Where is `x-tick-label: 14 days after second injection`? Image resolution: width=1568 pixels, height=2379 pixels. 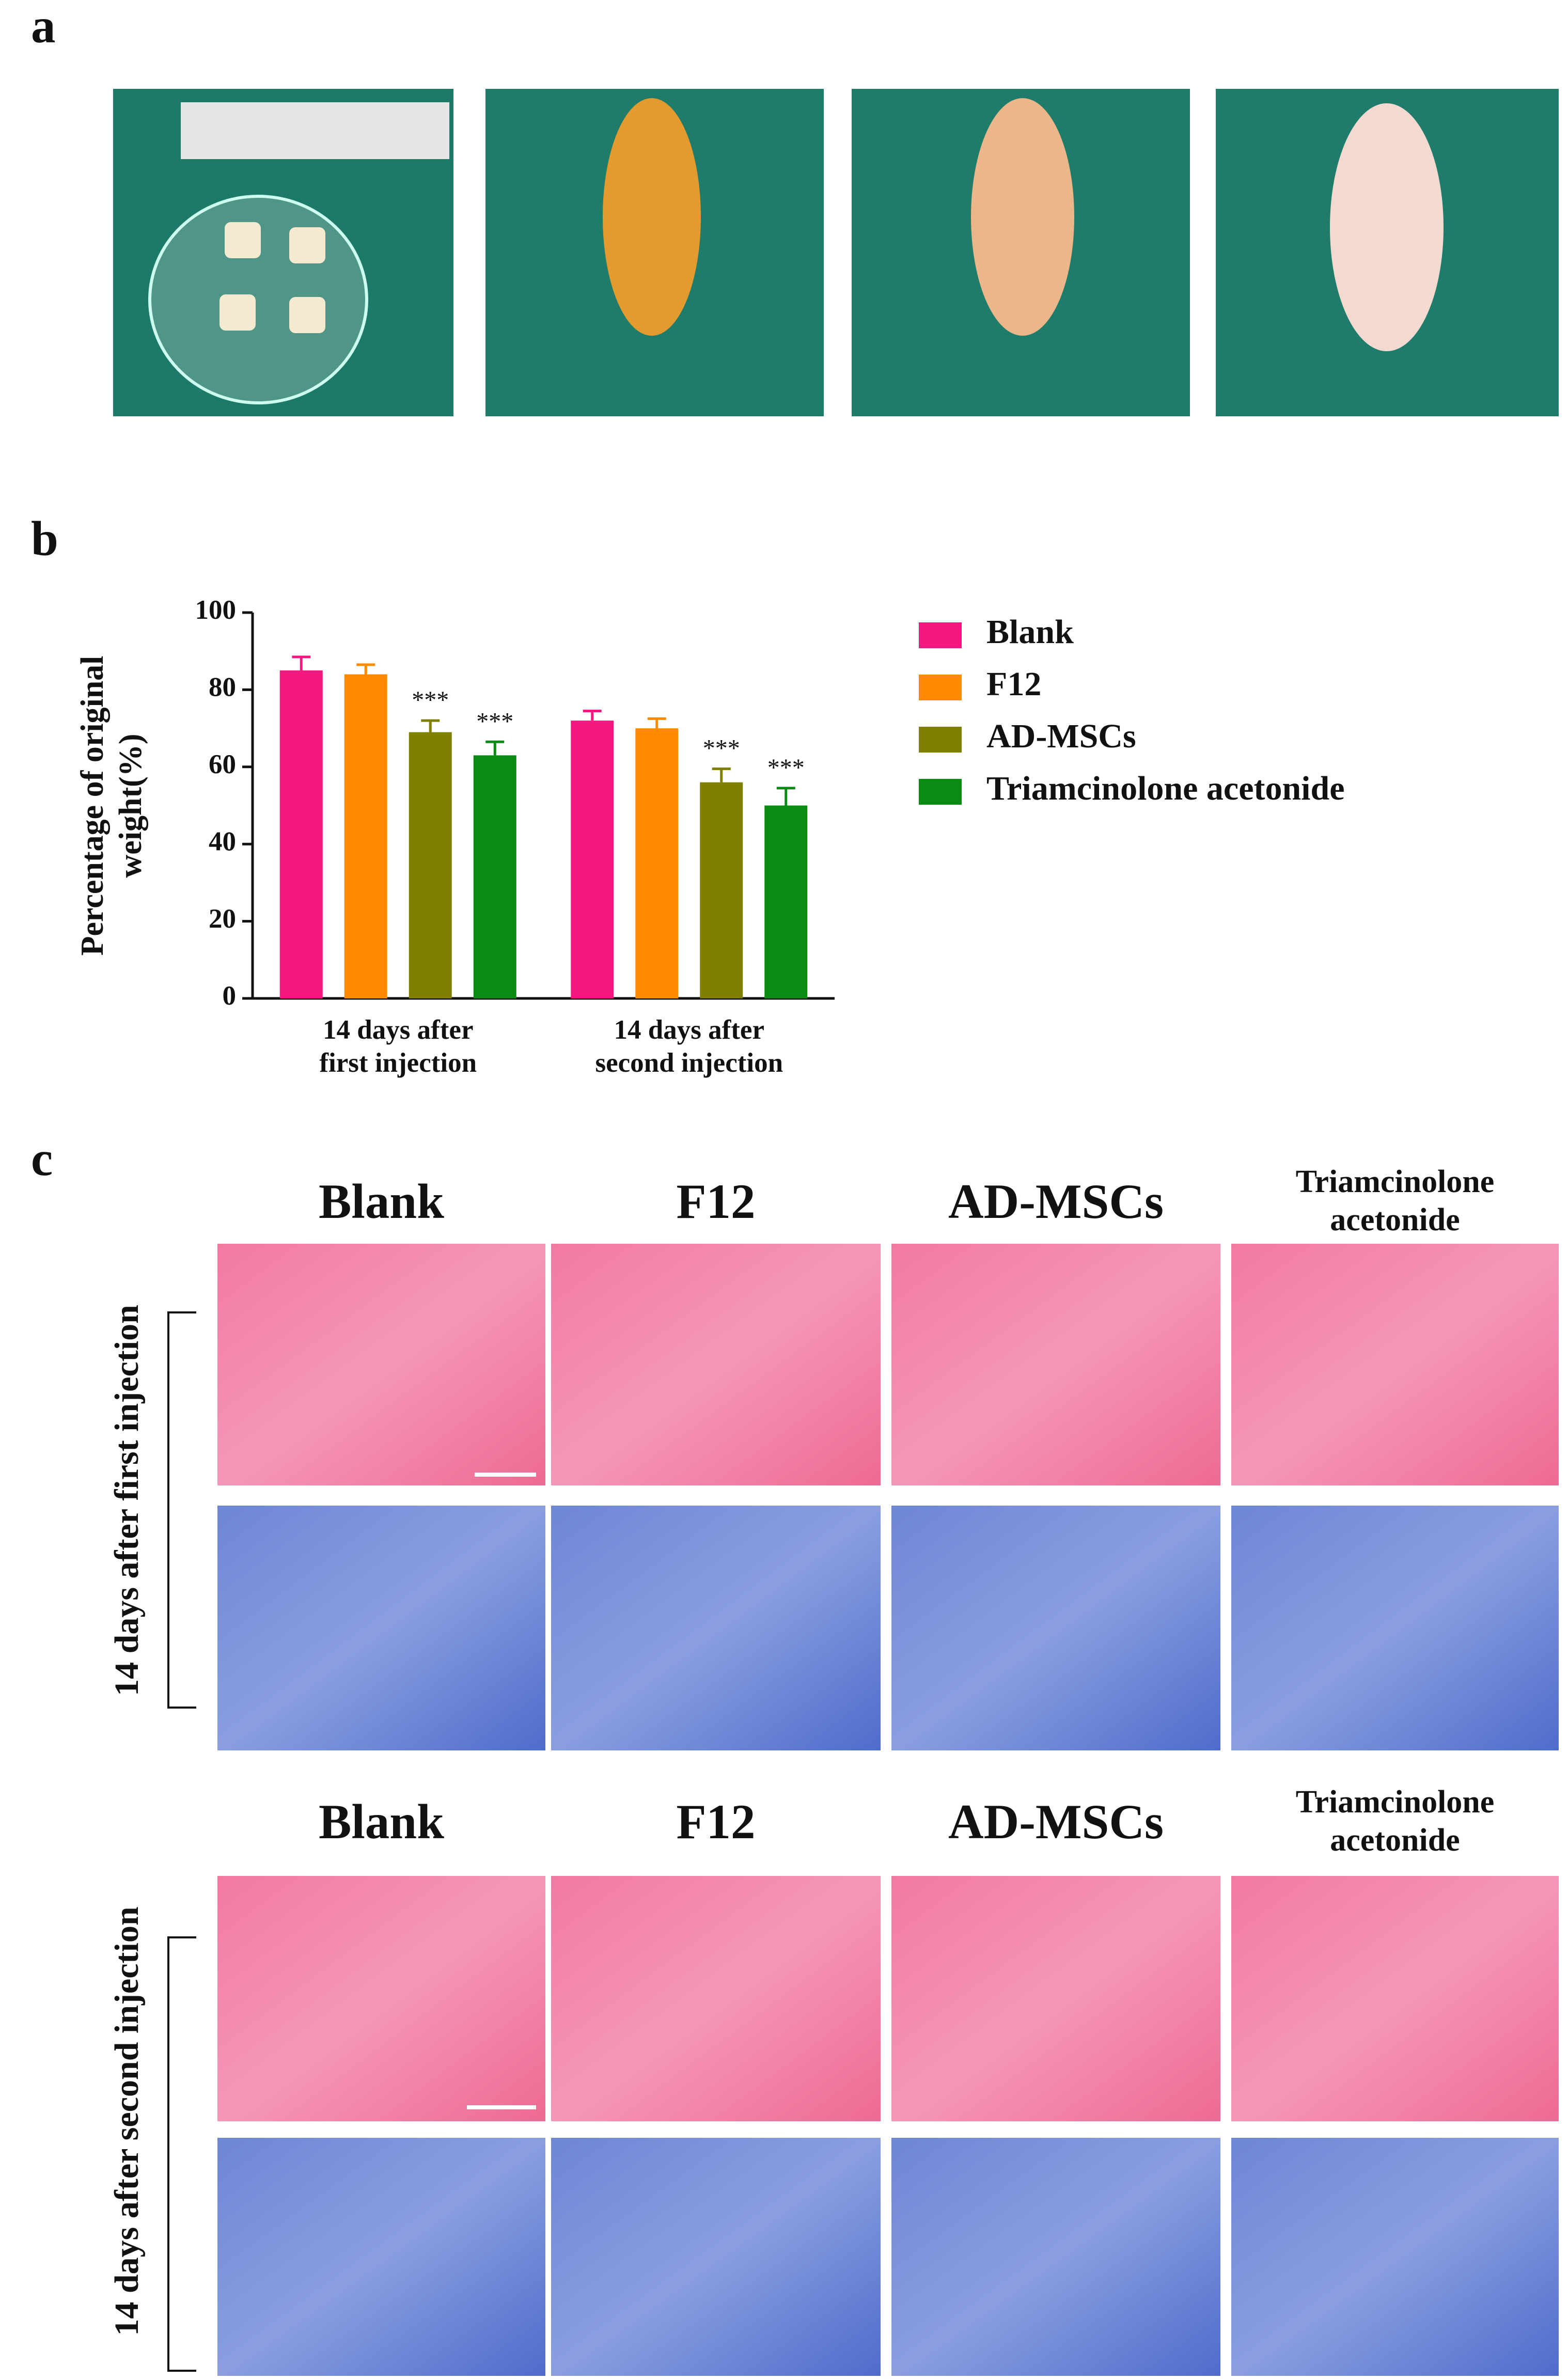
x-tick-label: 14 days after second injection is located at coordinates (689, 1046).